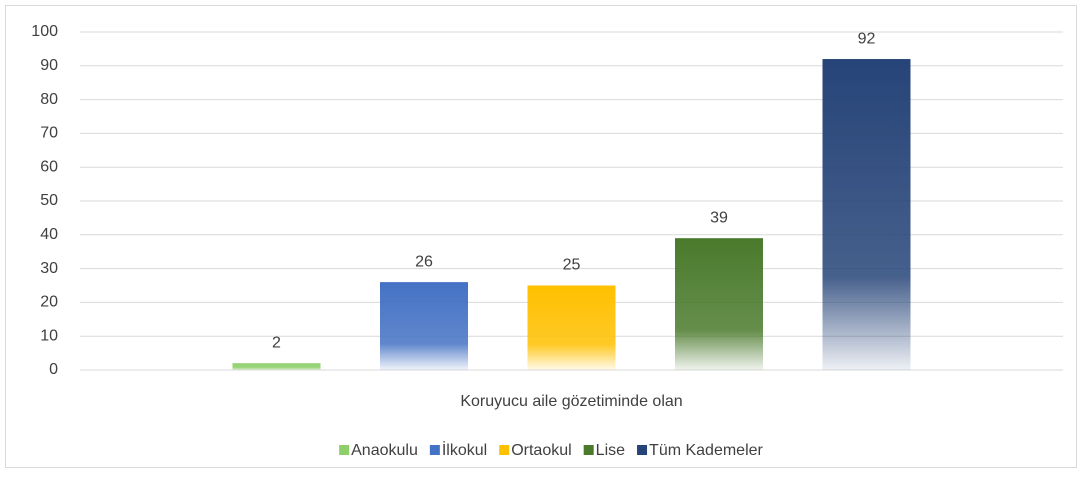 This screenshot has height=480, width=1083. Describe the element at coordinates (571, 401) in the screenshot. I see `x-tick-label: Koruyucu aile gözetiminde olan` at that location.